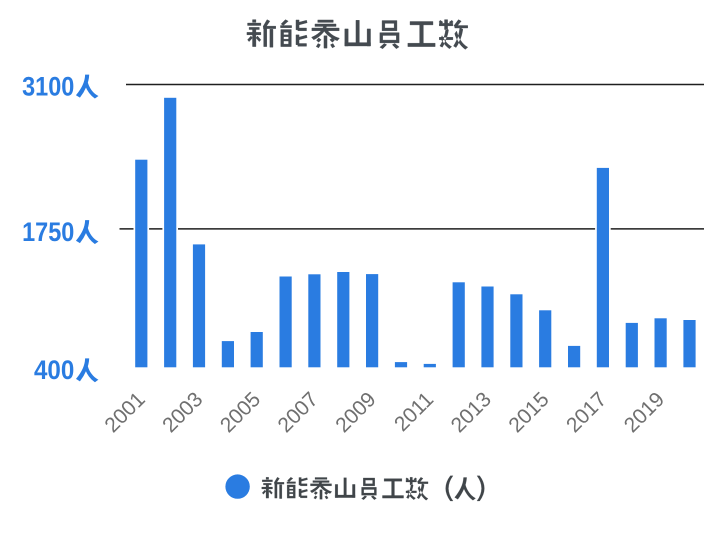 This screenshot has height=540, width=724. Describe the element at coordinates (528, 412) in the screenshot. I see `svg-text: 2015` at that location.